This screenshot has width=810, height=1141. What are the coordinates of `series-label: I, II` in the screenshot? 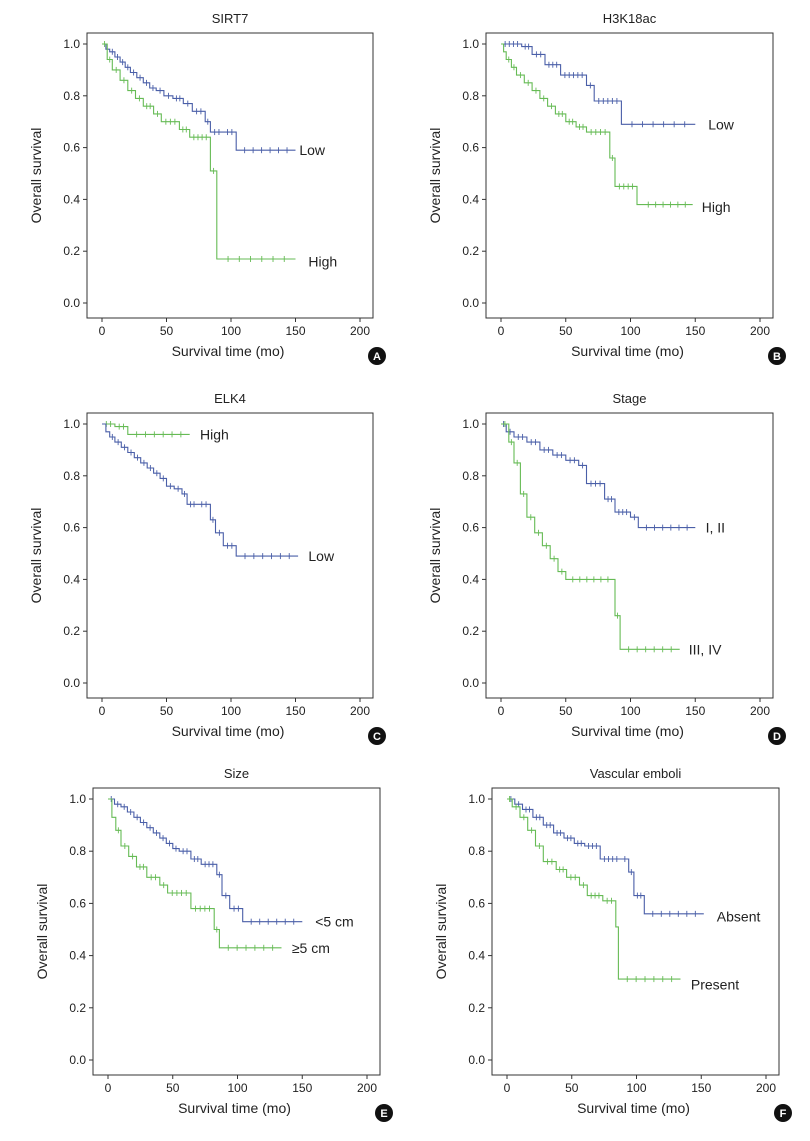 It's located at (715, 528).